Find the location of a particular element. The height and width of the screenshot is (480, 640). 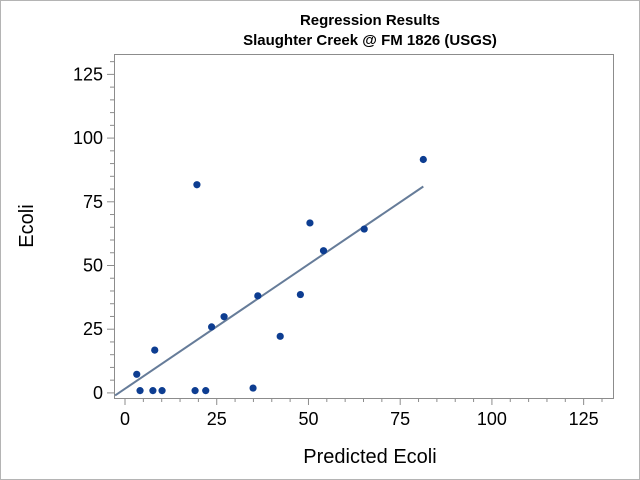

y-axis-label: Ecoli is located at coordinates (27, 225).